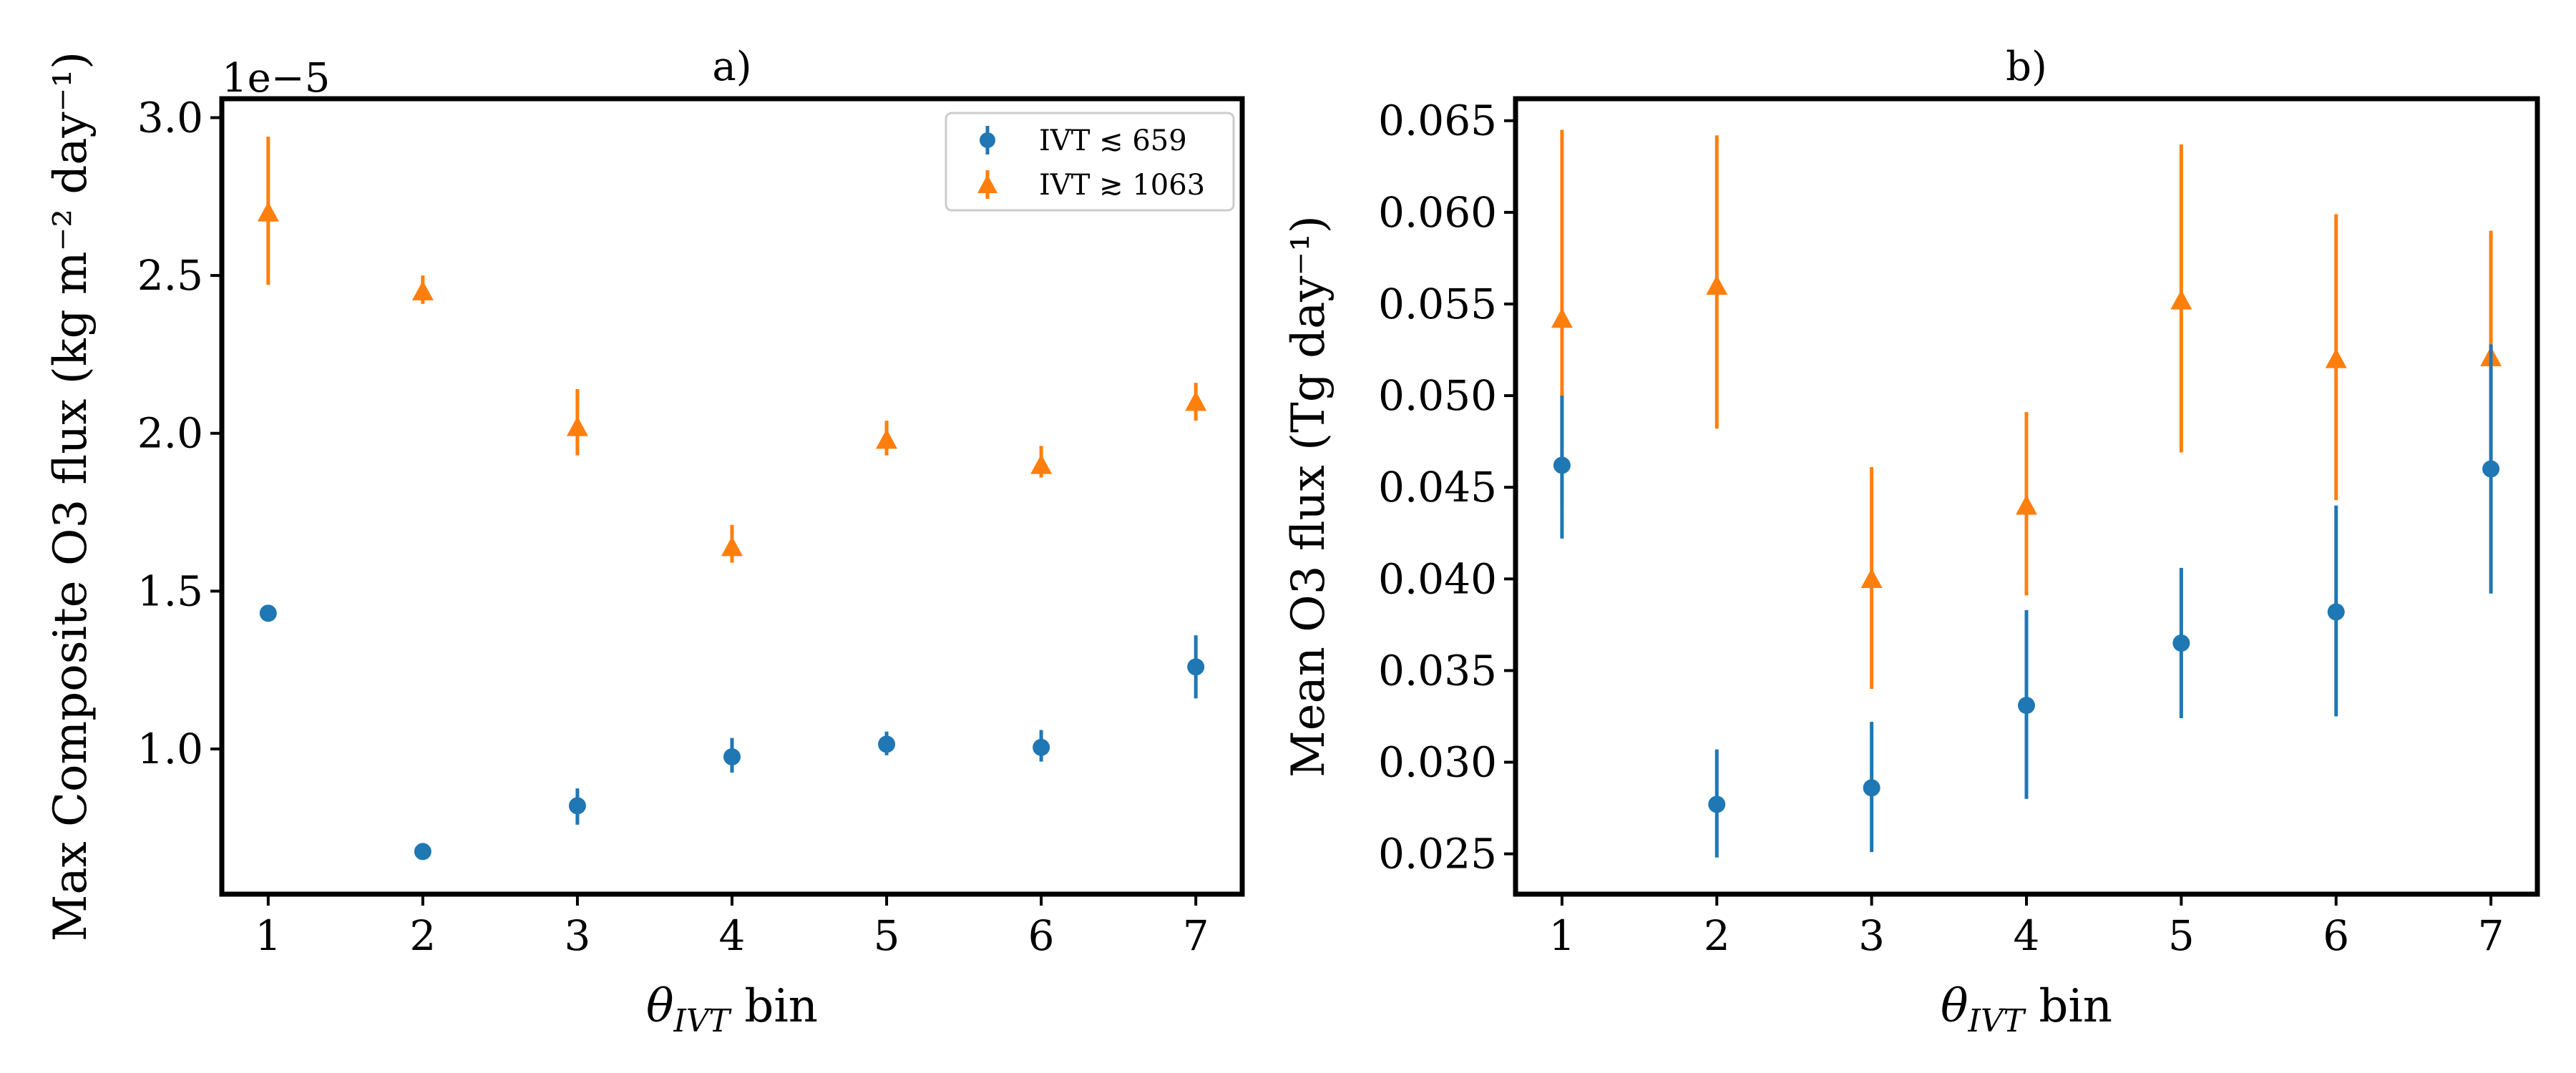  What do you see at coordinates (1437, 854) in the screenshot?
I see `y-tick-label: 0.025` at bounding box center [1437, 854].